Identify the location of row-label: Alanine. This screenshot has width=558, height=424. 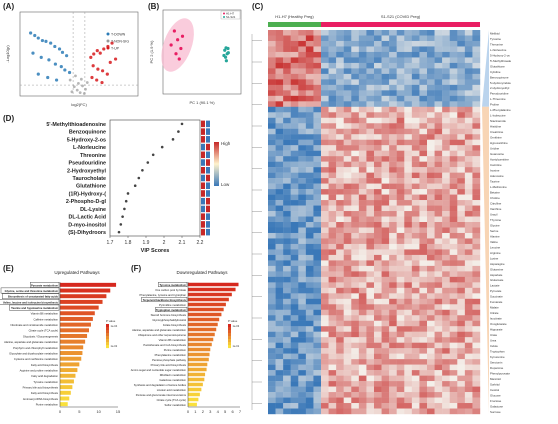
(495, 236).